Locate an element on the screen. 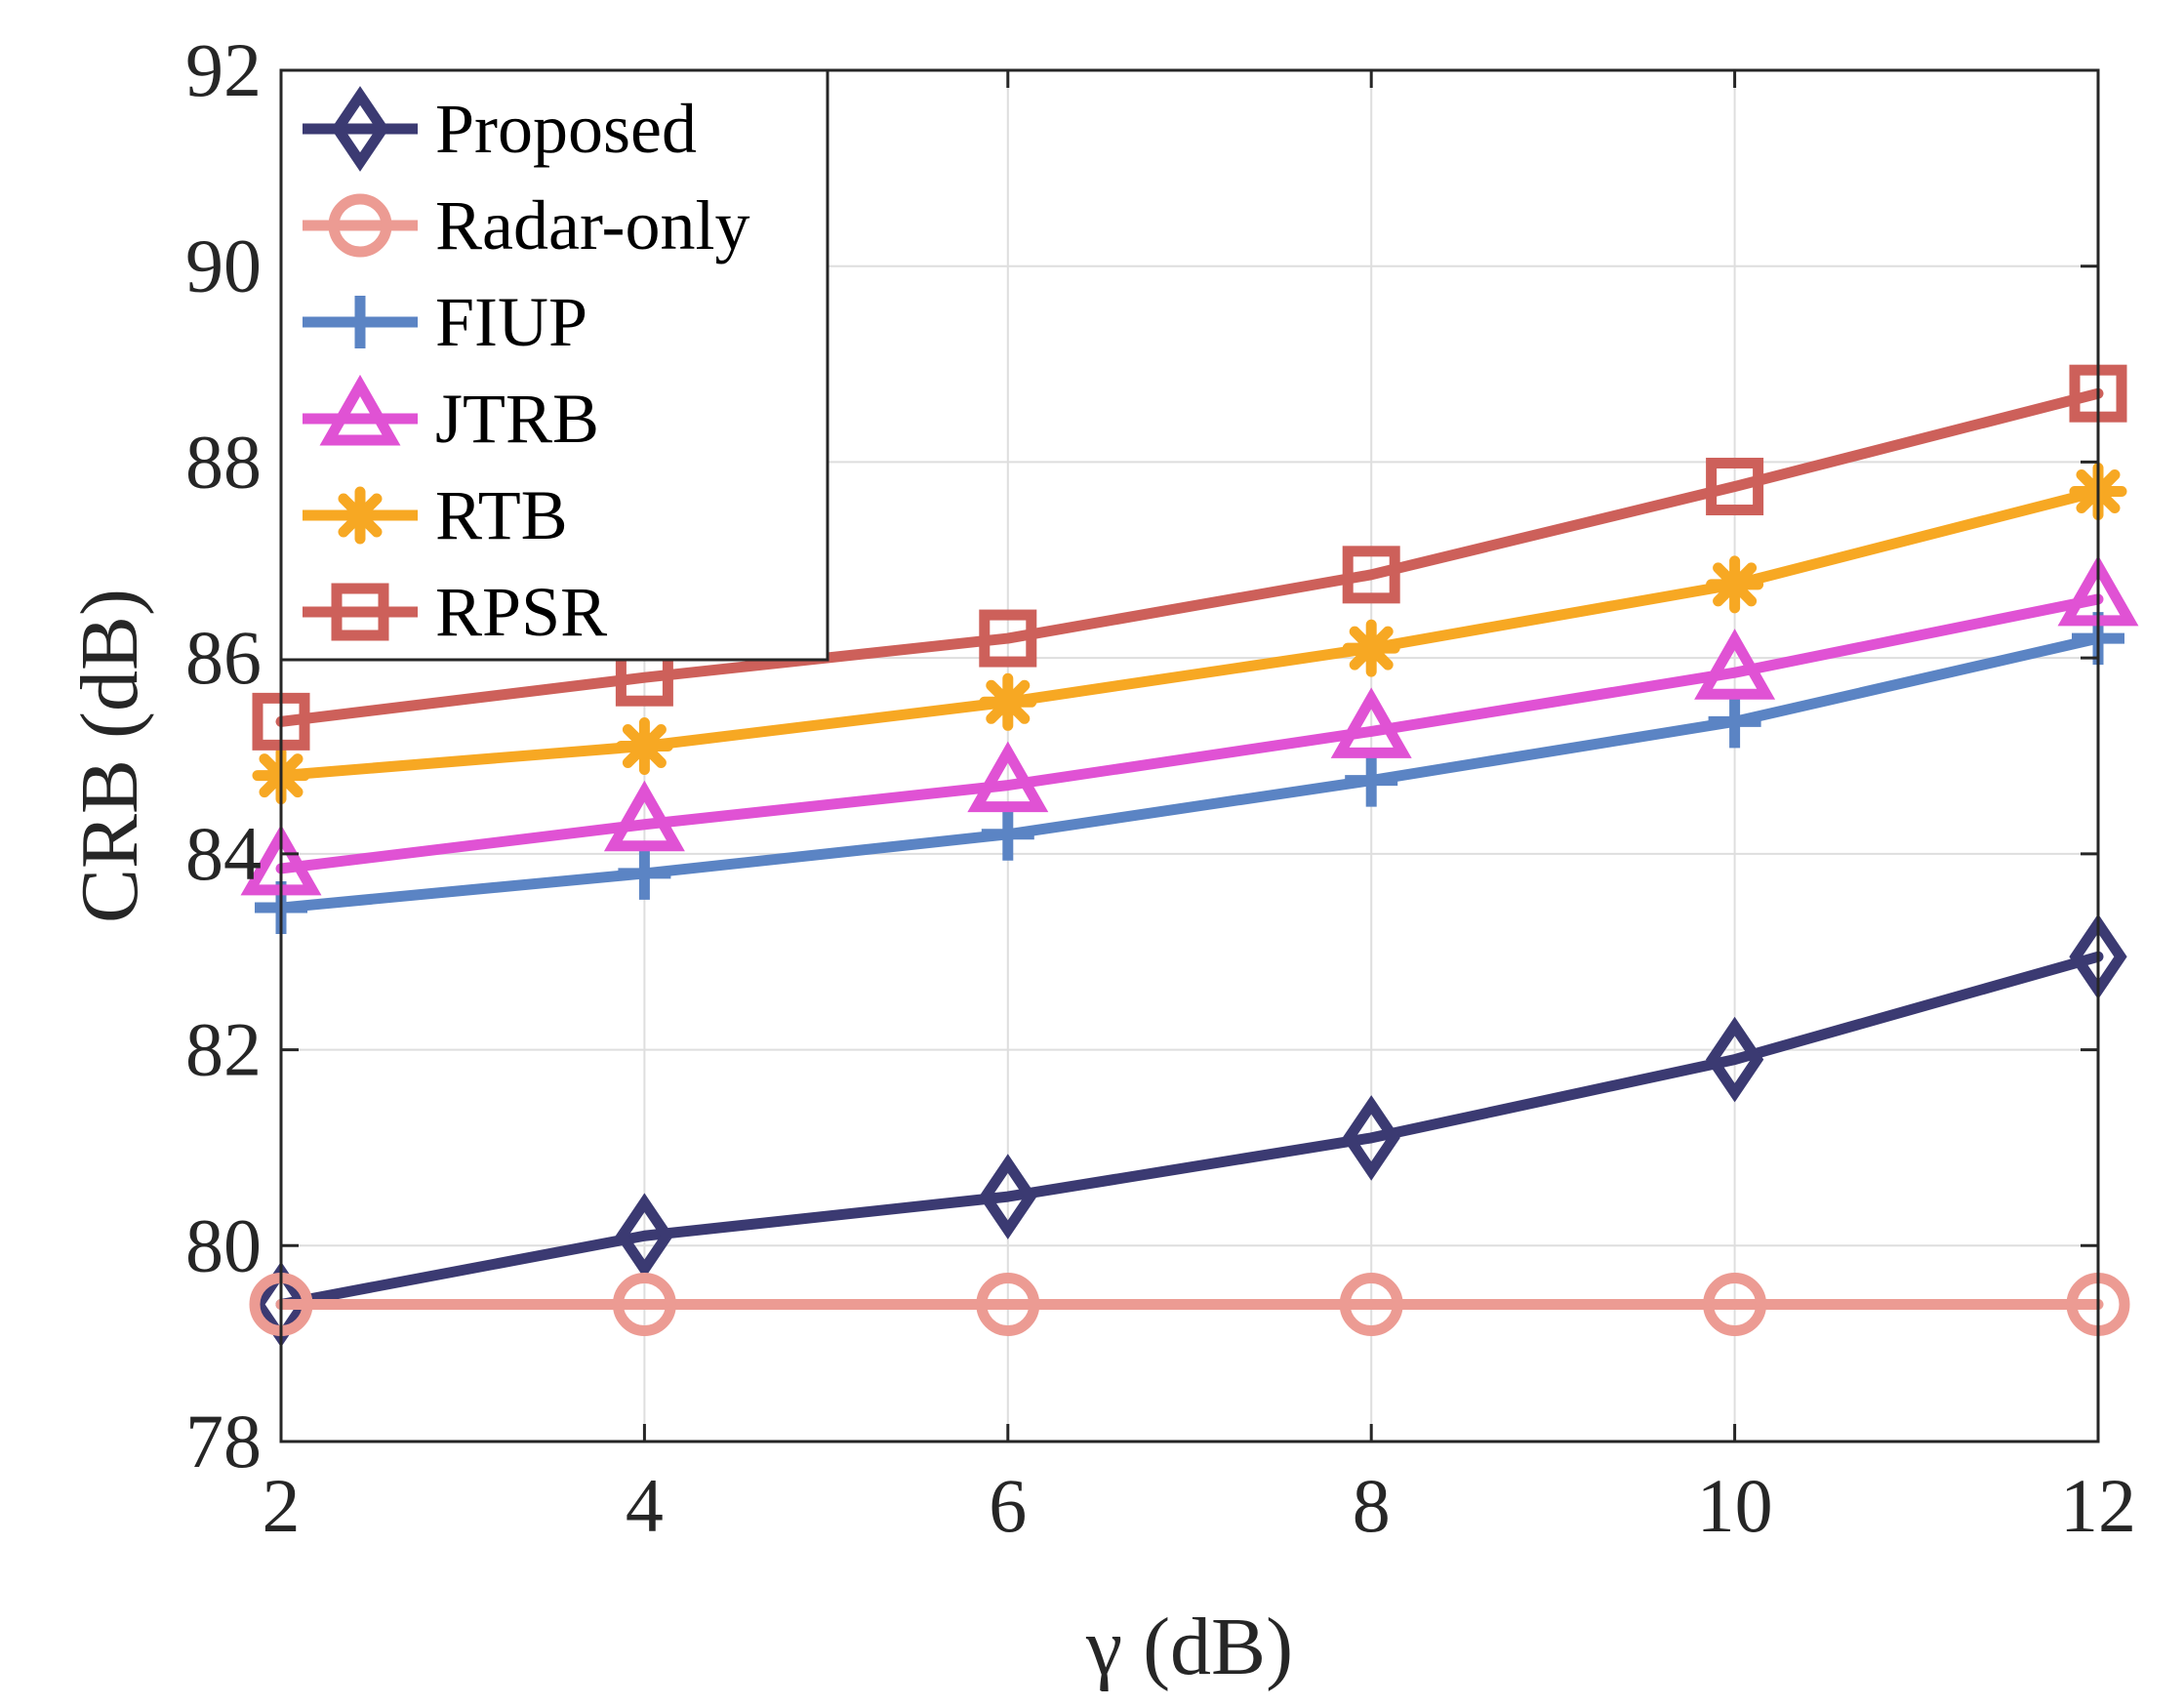 This screenshot has width=2184, height=1706. y-axis-label: CRB (dB) is located at coordinates (109, 756).